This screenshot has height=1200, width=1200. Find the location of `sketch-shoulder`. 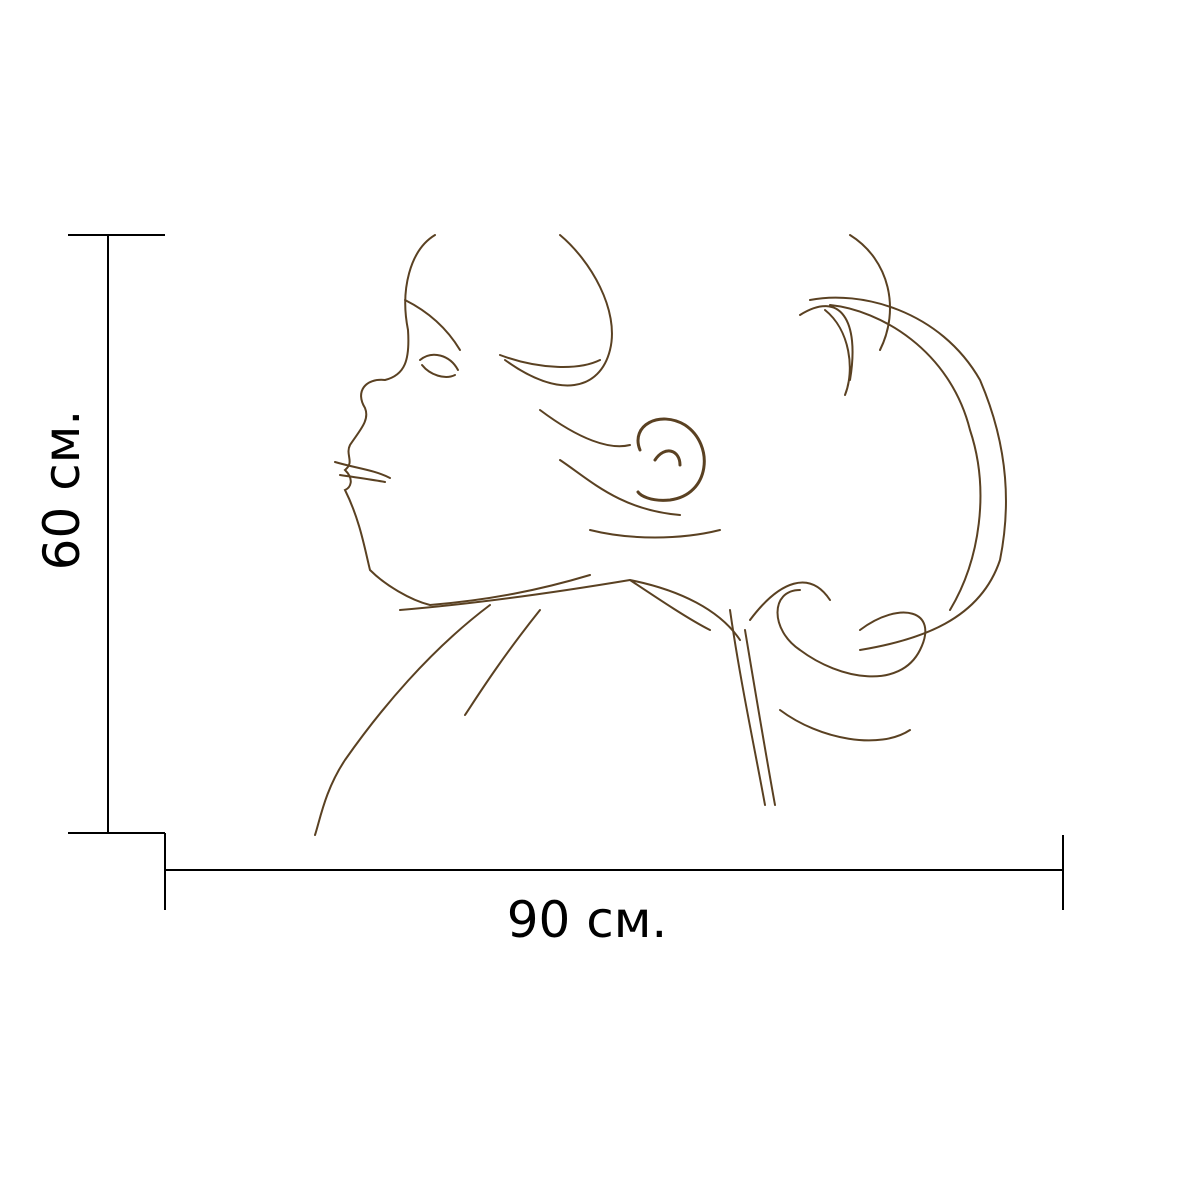

sketch-shoulder is located at coordinates (427, 720).